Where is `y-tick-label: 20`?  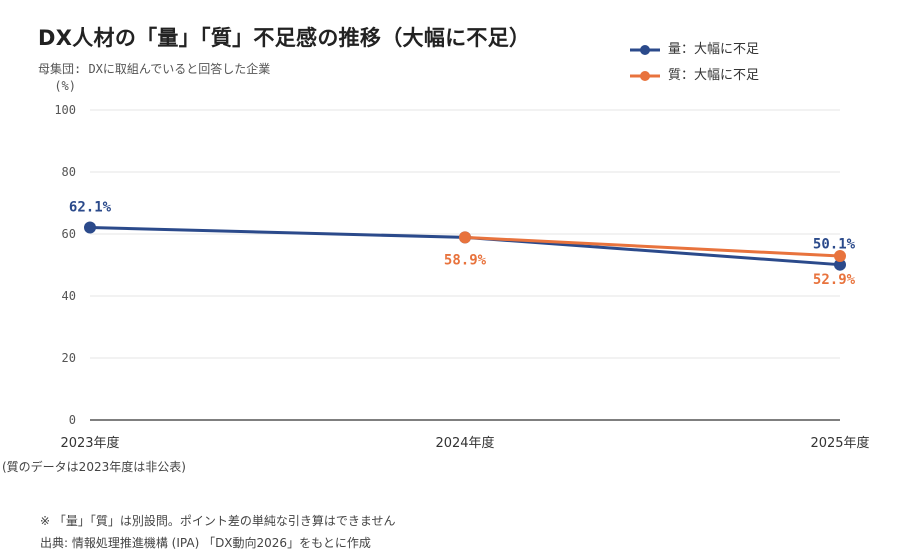 y-tick-label: 20 is located at coordinates (69, 358).